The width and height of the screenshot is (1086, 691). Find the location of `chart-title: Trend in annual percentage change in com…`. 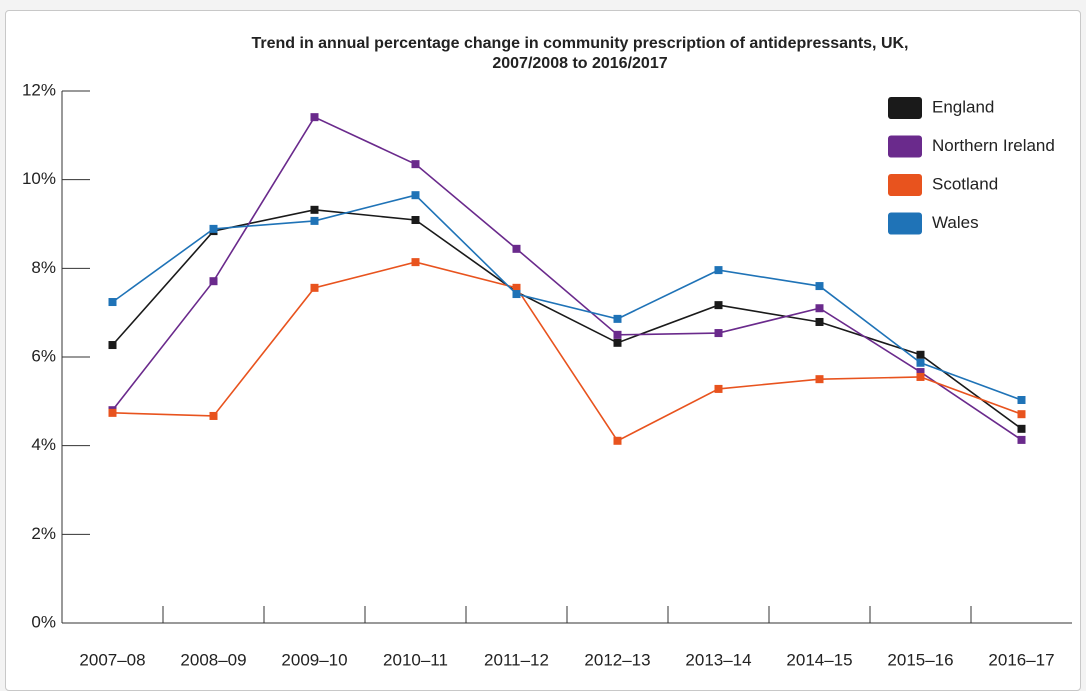

chart-title: Trend in annual percentage change in com… is located at coordinates (579, 43).